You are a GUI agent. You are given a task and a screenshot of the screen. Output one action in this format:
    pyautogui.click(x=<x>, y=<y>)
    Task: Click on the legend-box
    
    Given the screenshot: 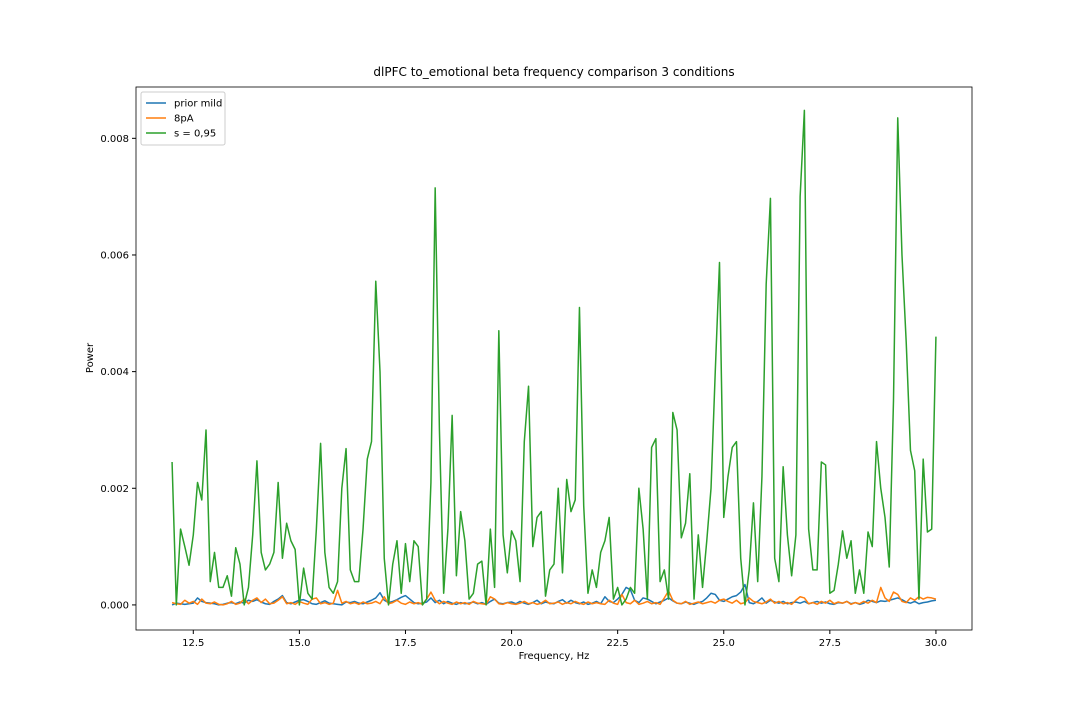 What is the action you would take?
    pyautogui.click(x=183, y=118)
    